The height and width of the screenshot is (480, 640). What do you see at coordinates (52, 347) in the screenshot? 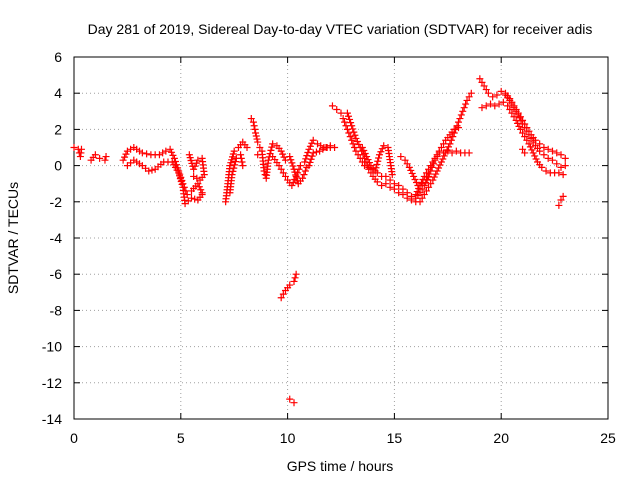
I see `y-tick-label: -10` at bounding box center [52, 347].